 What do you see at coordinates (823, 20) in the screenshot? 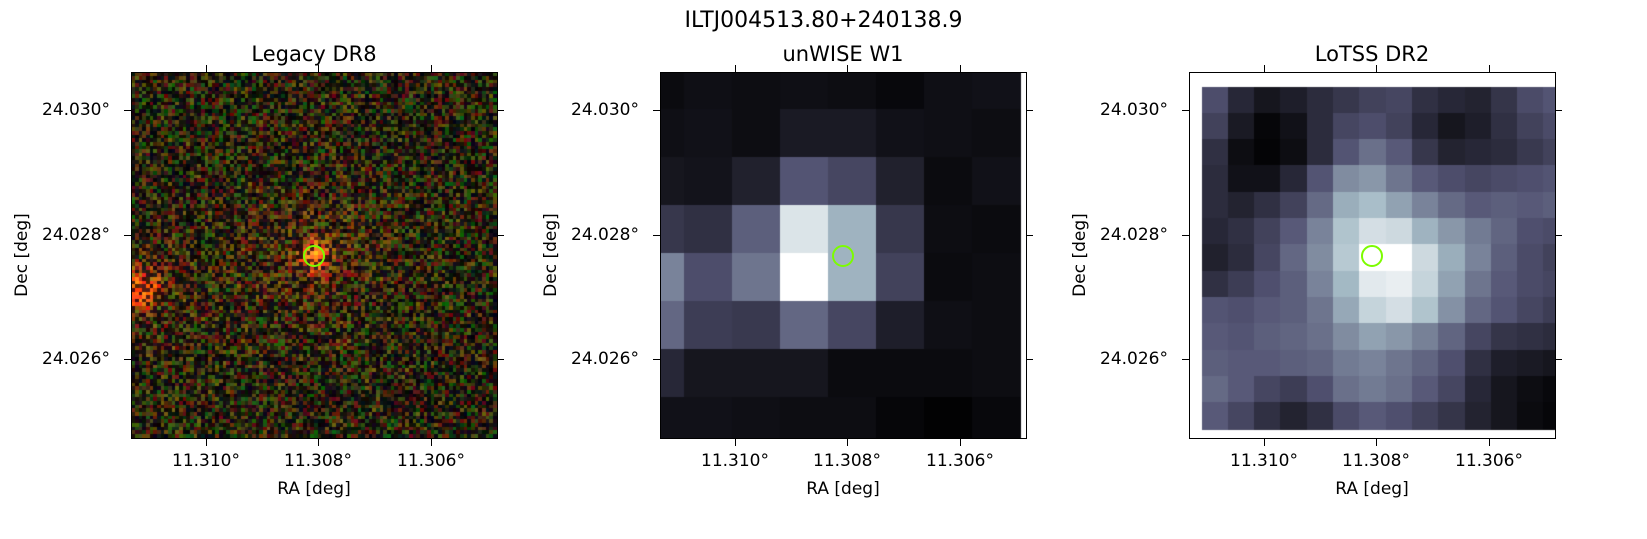
I see `figure-title: ILTJ004513.80+240138.9` at bounding box center [823, 20].